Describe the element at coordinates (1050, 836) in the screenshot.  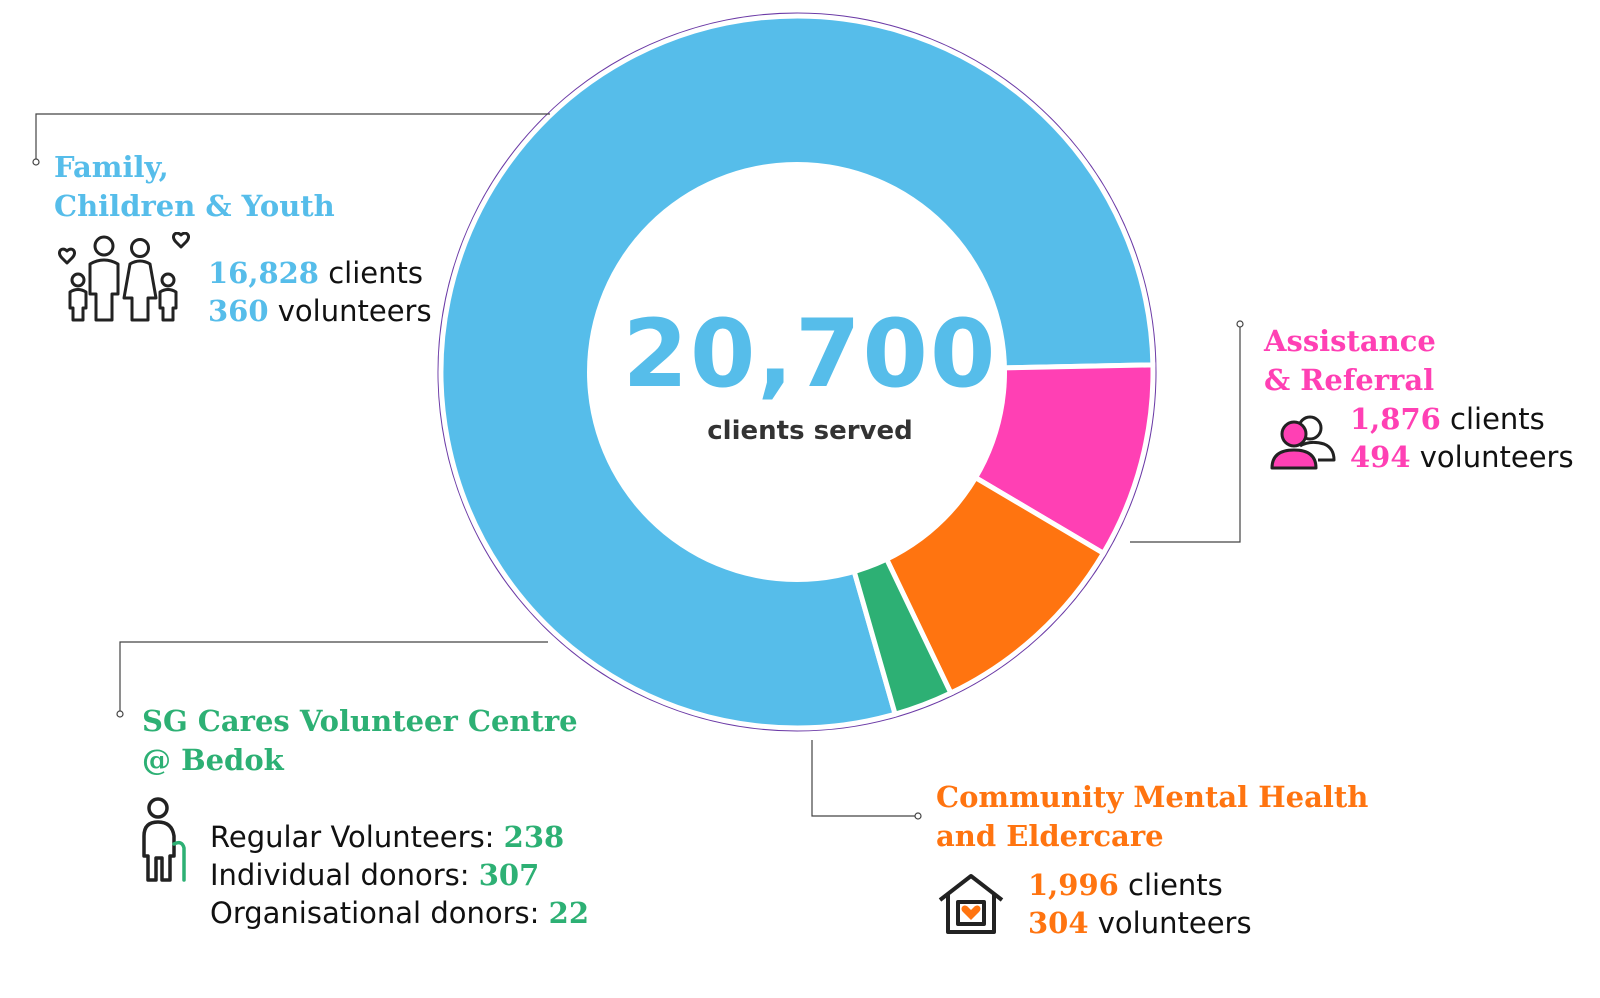
I see `mental-title-line2: and Eldercare` at that location.